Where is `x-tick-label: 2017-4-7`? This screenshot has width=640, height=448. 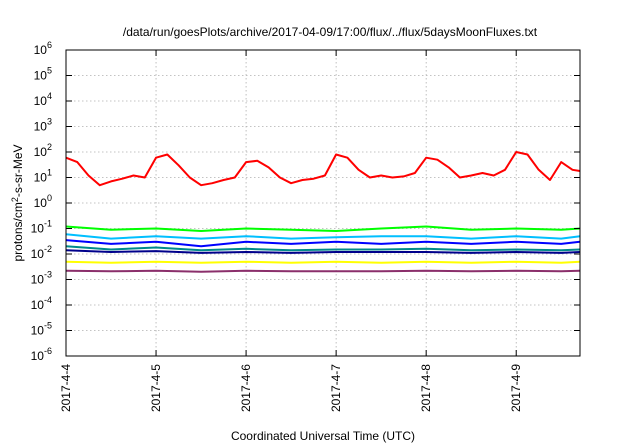
x-tick-label: 2017-4-7 is located at coordinates (336, 388).